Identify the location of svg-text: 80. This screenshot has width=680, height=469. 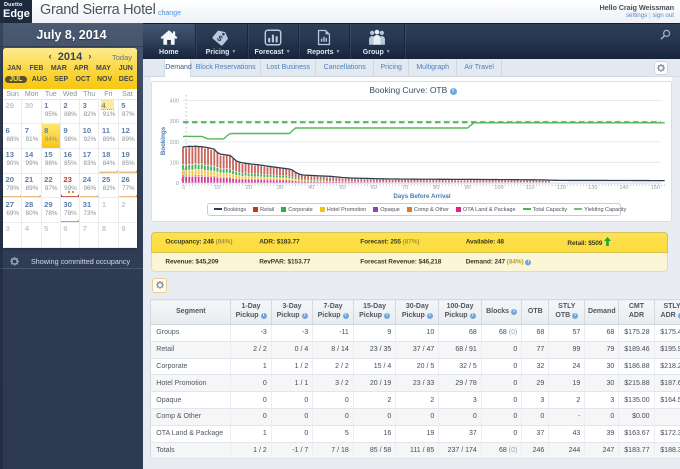
(436, 188).